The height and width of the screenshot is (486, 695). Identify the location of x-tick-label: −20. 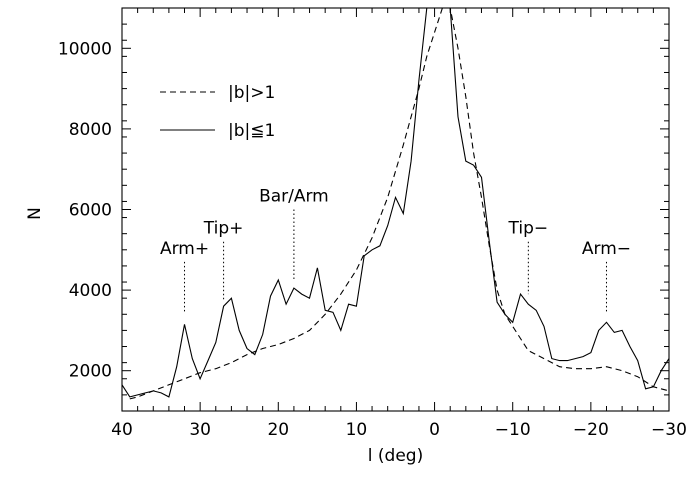
(591, 430).